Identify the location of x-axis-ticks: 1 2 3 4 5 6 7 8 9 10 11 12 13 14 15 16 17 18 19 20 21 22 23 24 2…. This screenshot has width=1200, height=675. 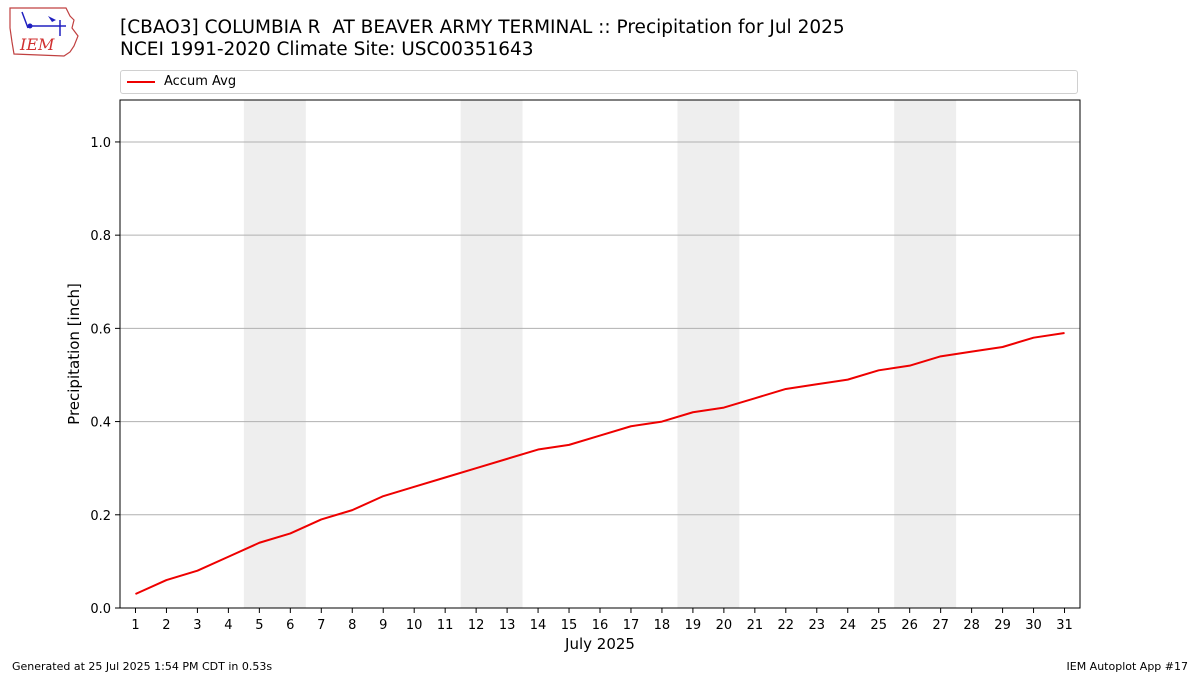
(602, 620).